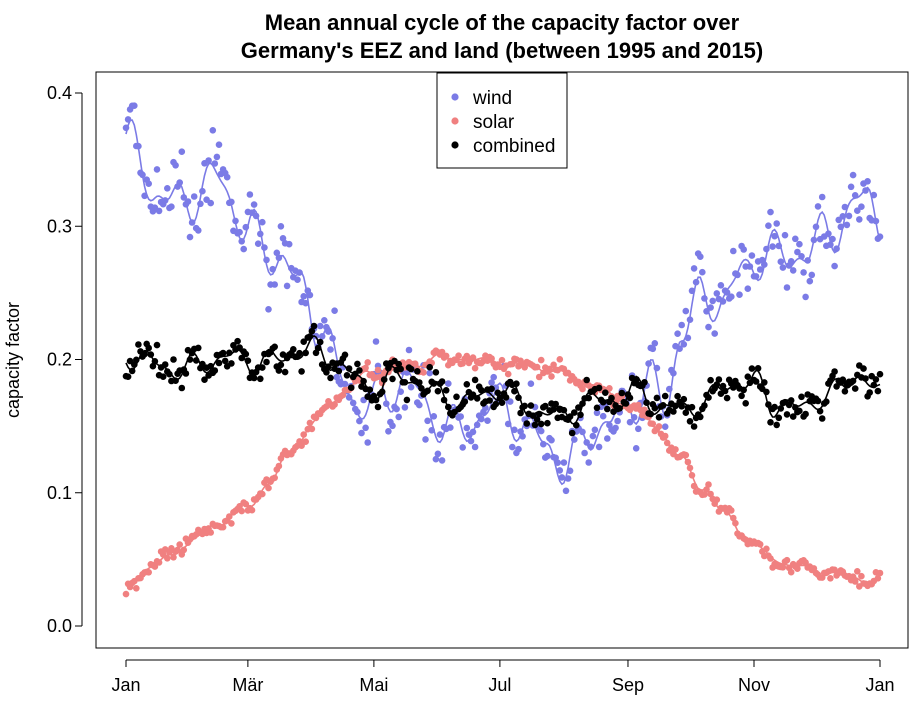  What do you see at coordinates (59, 493) in the screenshot?
I see `y-tick-label: 0.1` at bounding box center [59, 493].